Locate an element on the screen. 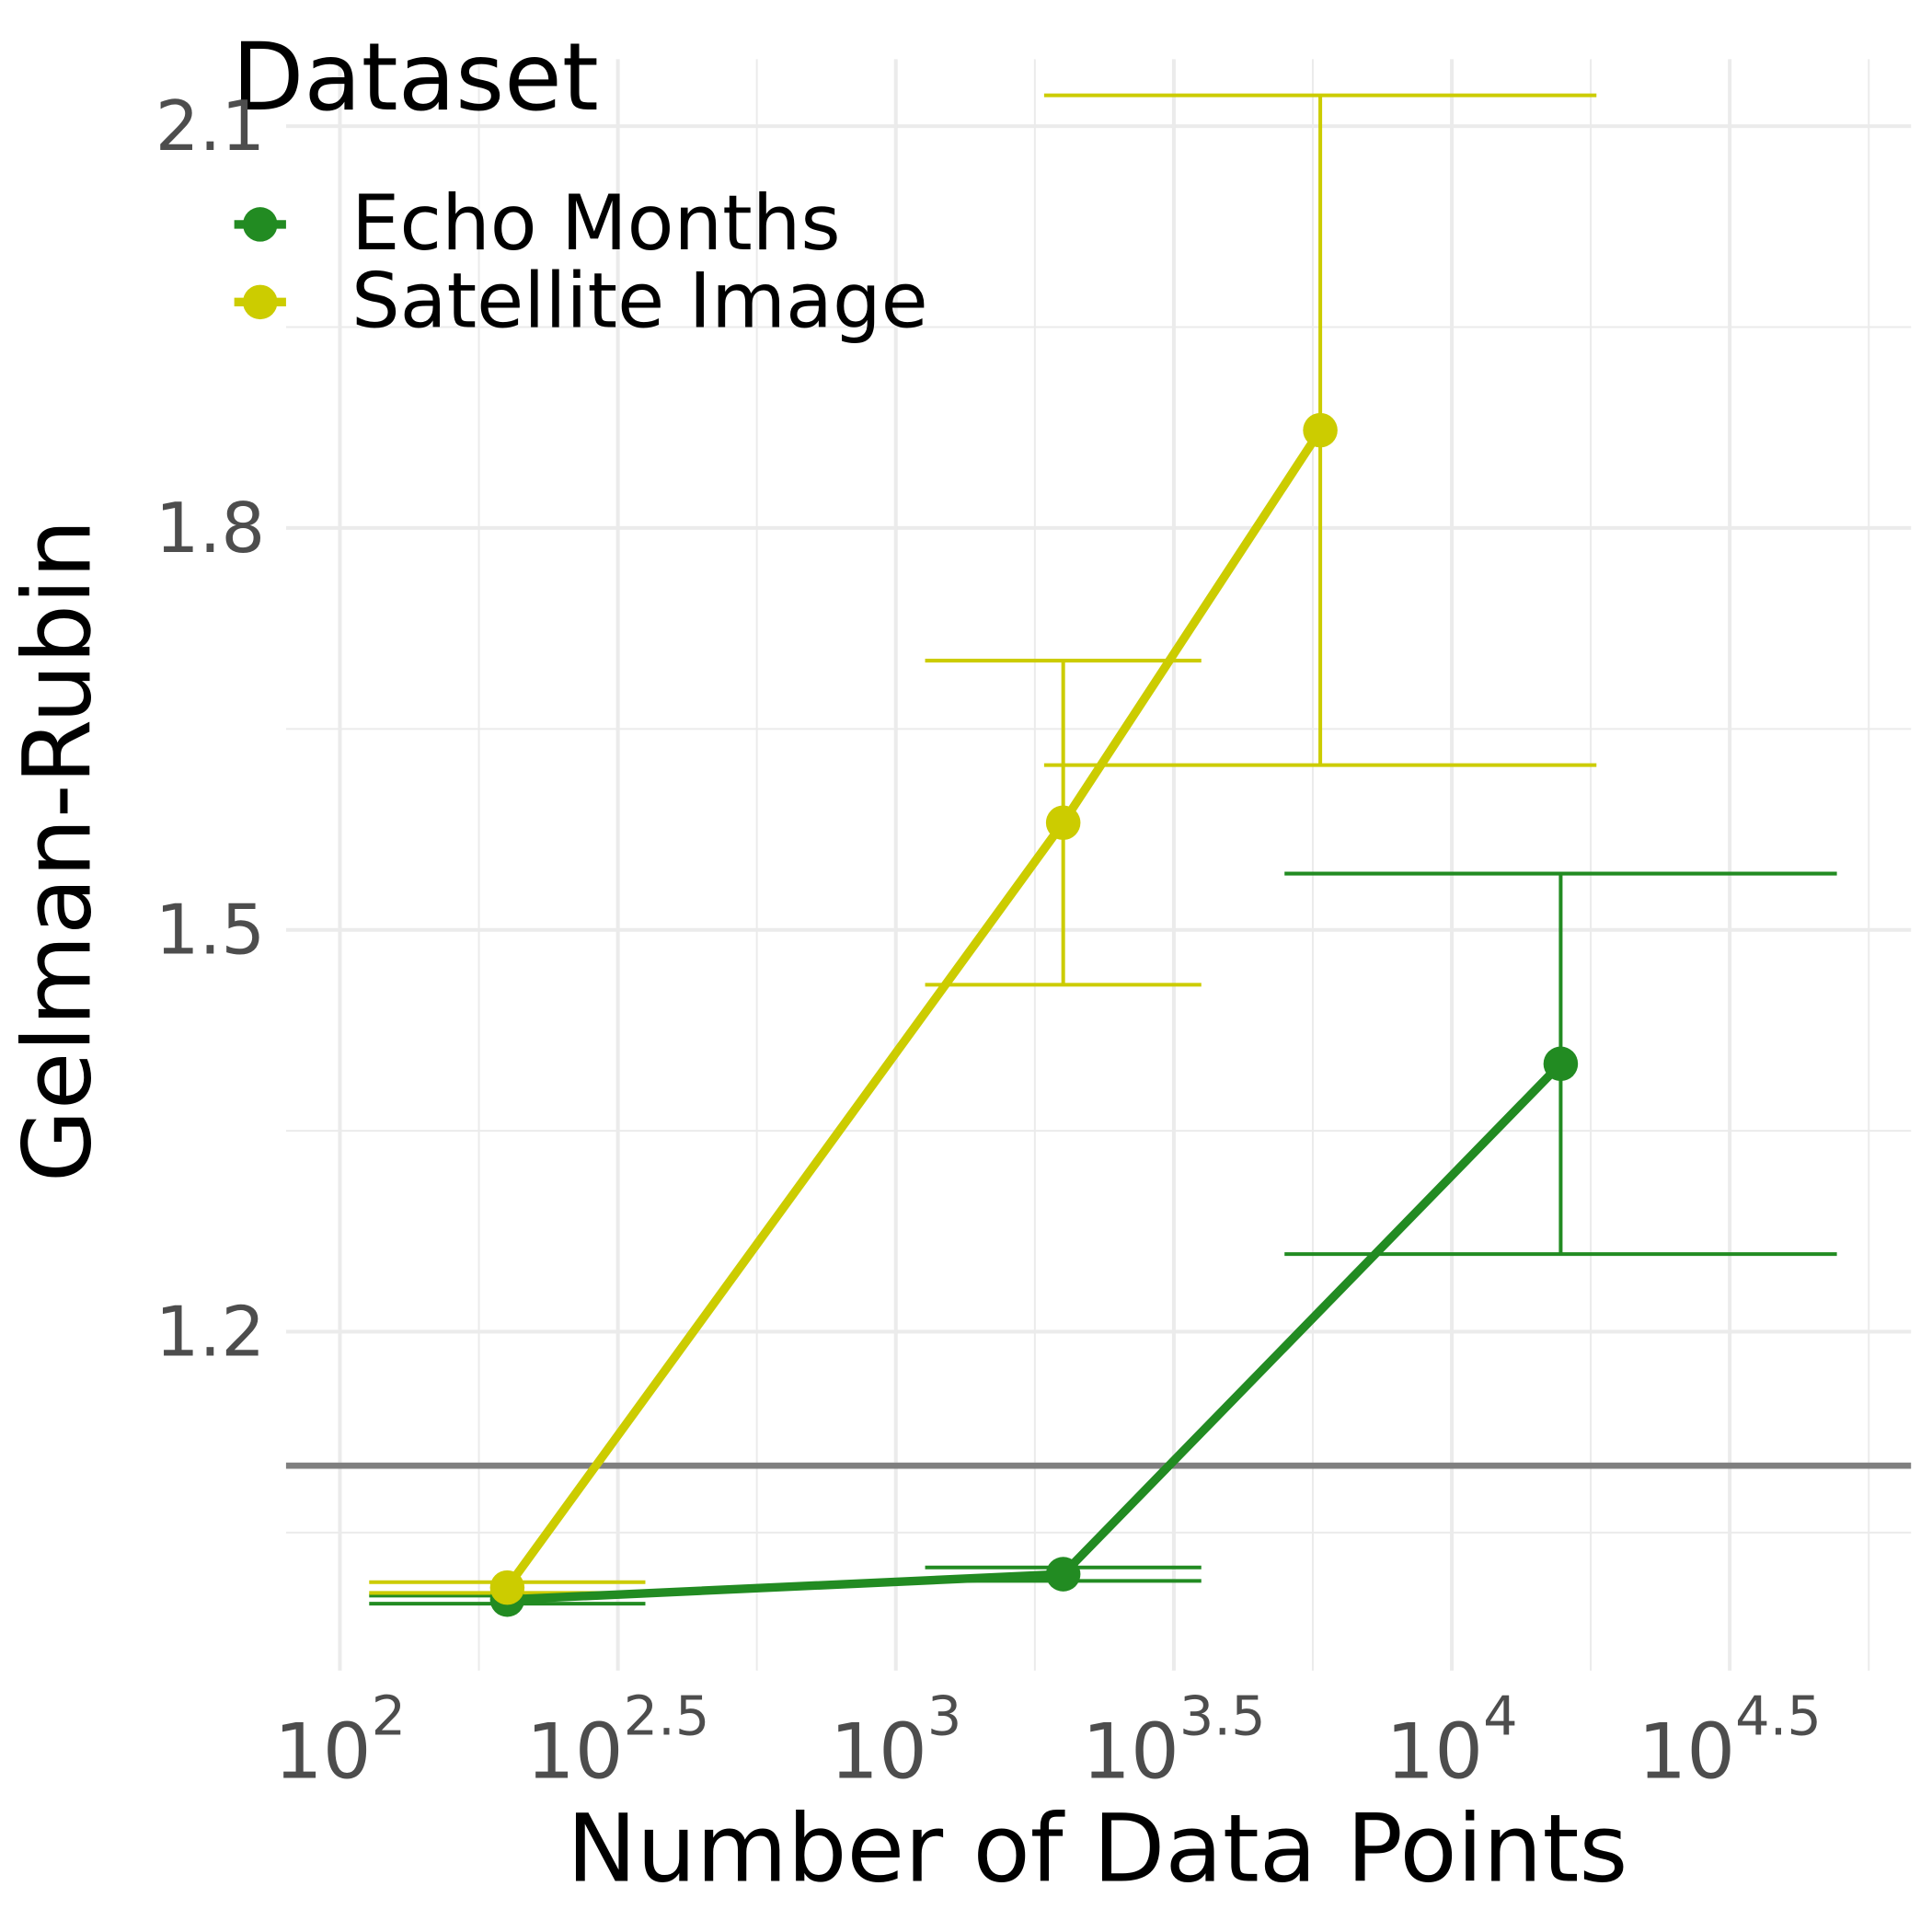 Image resolution: width=1932 pixels, height=1932 pixels. y-axis-title: Gelman-Rubin is located at coordinates (58, 850).